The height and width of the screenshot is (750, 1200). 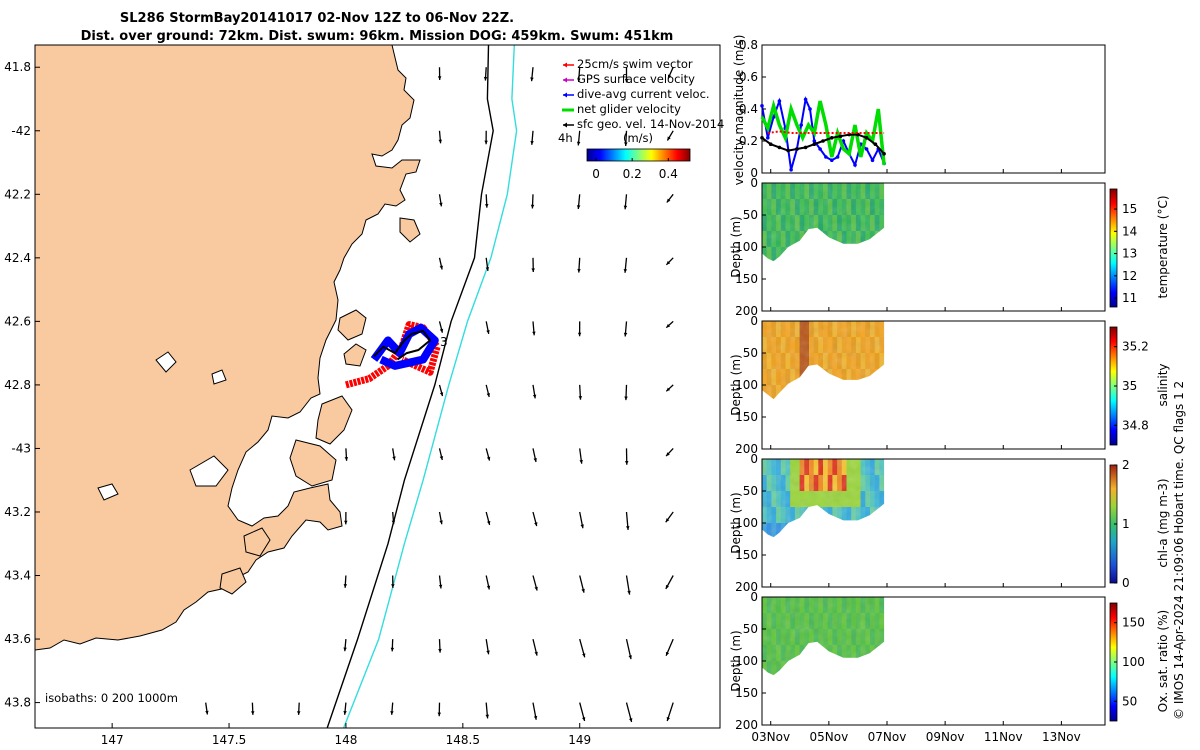 I want to click on speed-cb-tick-label: 0, so click(x=596, y=174).